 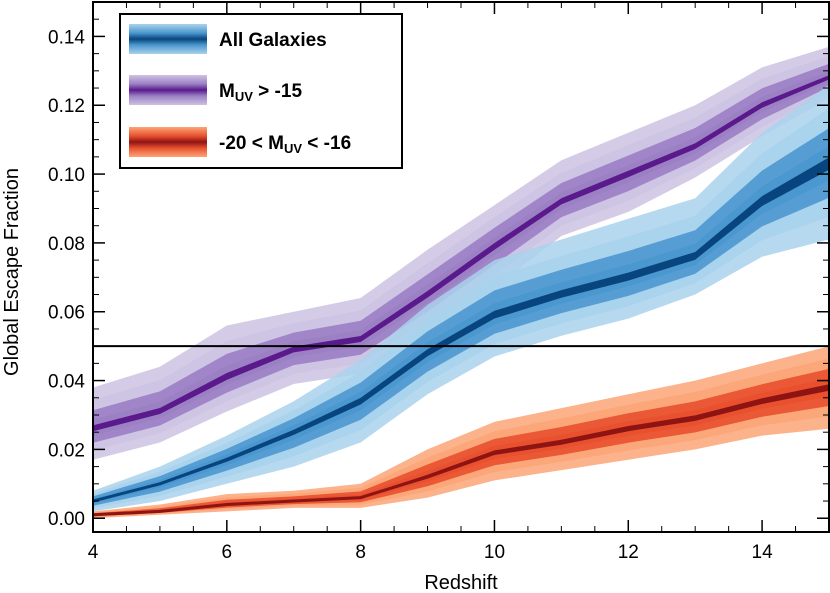 What do you see at coordinates (66, 244) in the screenshot?
I see `y-tick-label: 0.08` at bounding box center [66, 244].